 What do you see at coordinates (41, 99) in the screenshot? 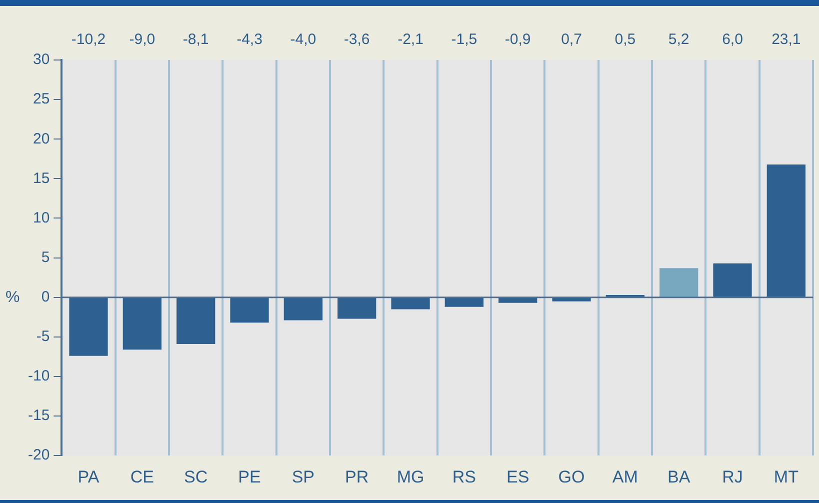
I see `y-tick-label: 25` at bounding box center [41, 99].